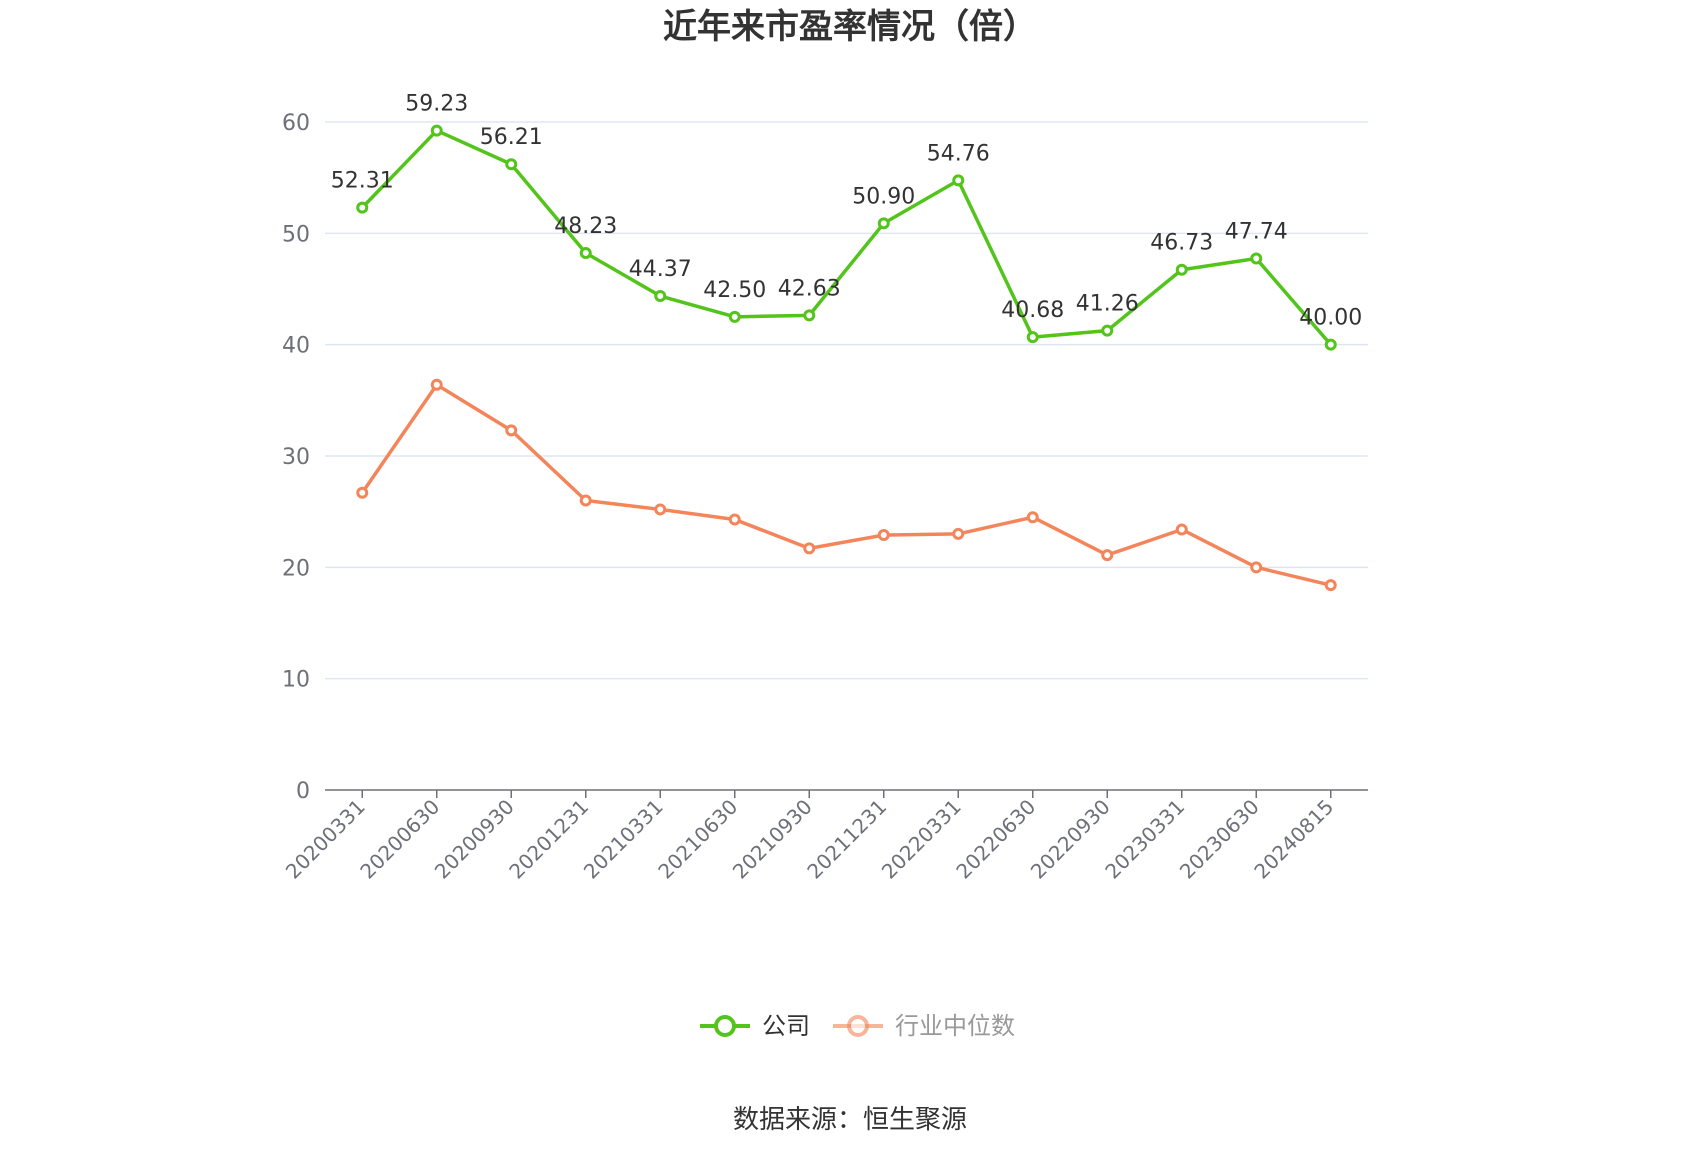  I want to click on data-label: 52.31, so click(362, 181).